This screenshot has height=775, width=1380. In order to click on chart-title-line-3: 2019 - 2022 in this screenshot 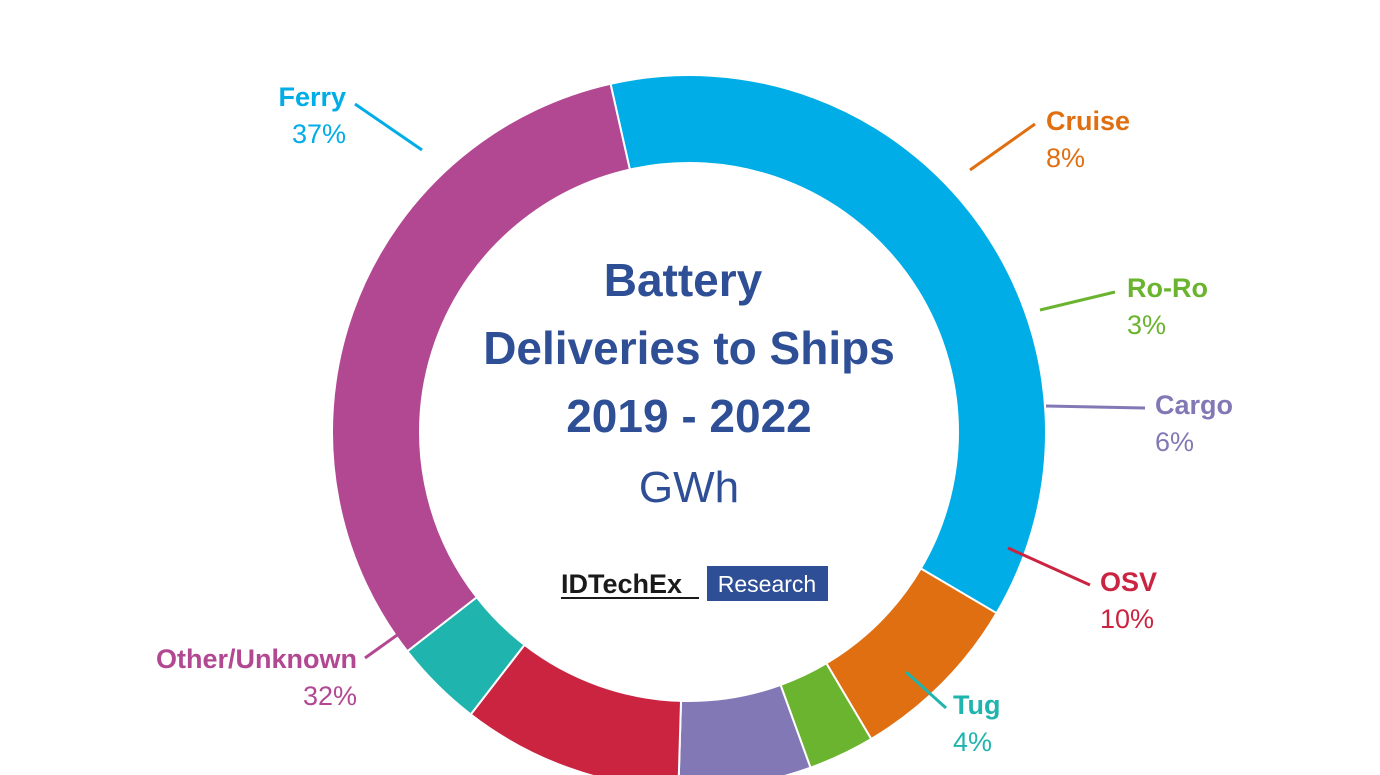, I will do `click(689, 416)`.